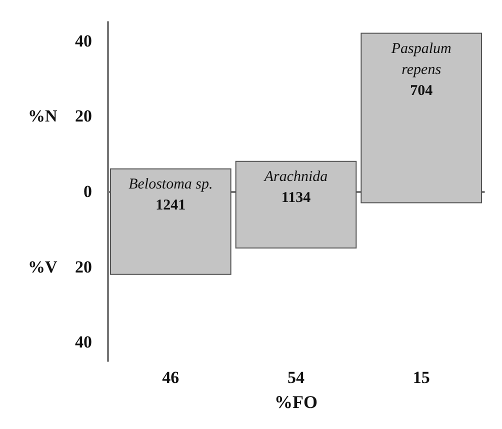  What do you see at coordinates (43, 266) in the screenshot?
I see `text: %V` at bounding box center [43, 266].